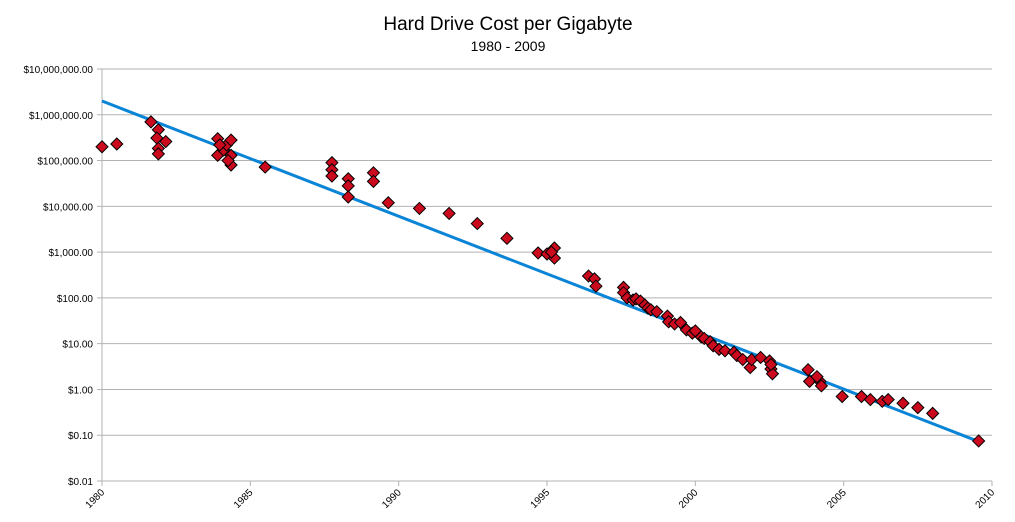 The width and height of the screenshot is (1015, 522). Describe the element at coordinates (61, 116) in the screenshot. I see `y-tick-label: $1,000,000.00` at that location.